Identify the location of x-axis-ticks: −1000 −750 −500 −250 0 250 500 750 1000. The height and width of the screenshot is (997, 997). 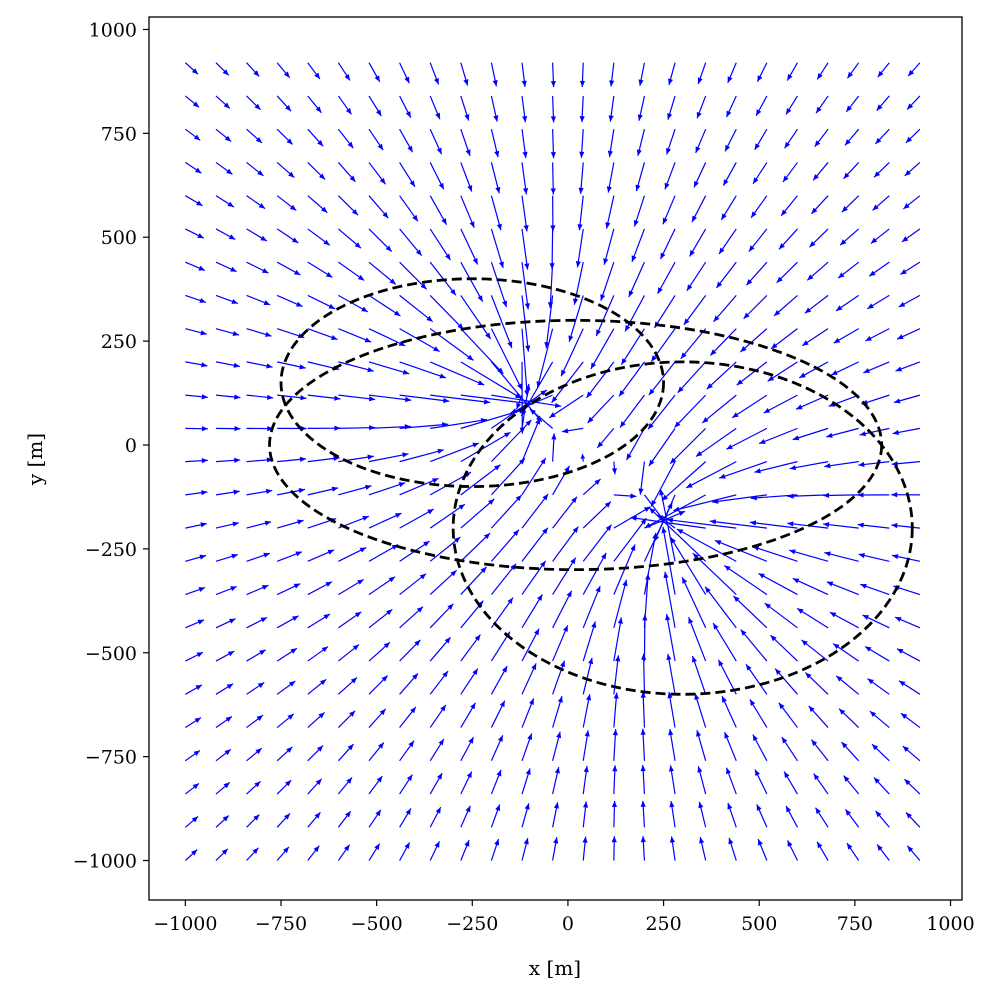
(564, 917).